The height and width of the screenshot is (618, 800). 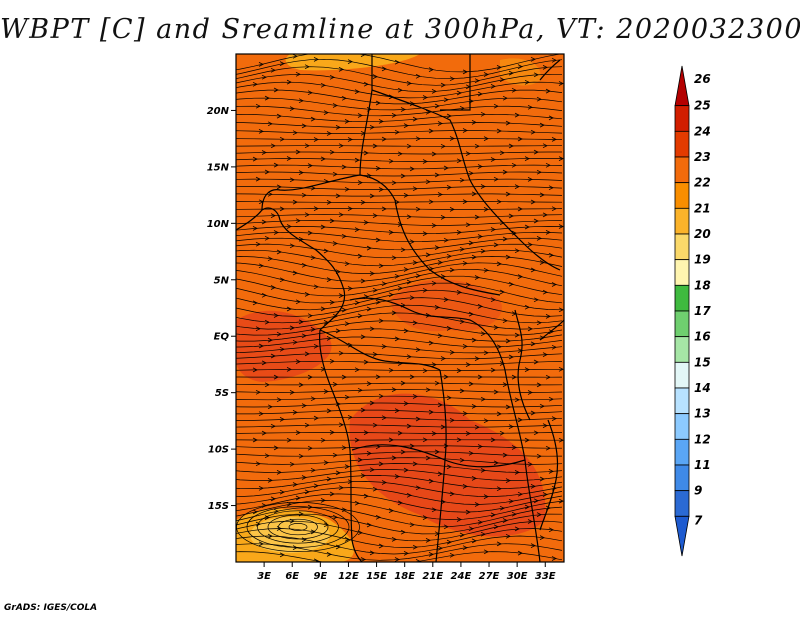 What do you see at coordinates (698, 520) in the screenshot?
I see `colorbar-label: 7` at bounding box center [698, 520].